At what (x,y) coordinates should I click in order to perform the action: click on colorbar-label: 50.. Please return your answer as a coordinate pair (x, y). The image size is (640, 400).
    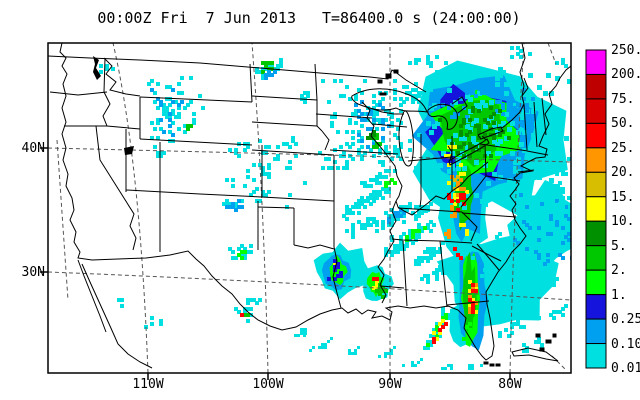
    Looking at the image, I should click on (623, 124).